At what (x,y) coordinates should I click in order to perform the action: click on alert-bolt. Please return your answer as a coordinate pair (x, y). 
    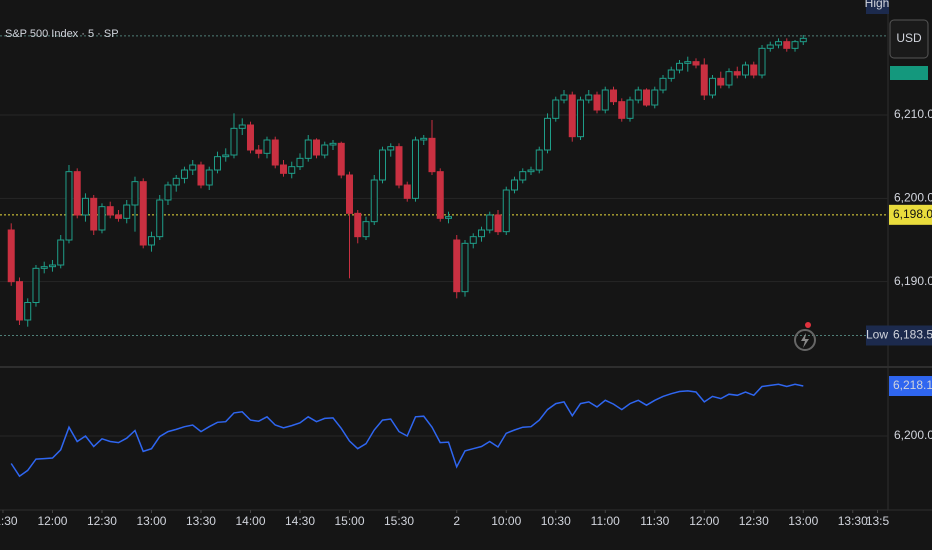
    Looking at the image, I should click on (805, 340).